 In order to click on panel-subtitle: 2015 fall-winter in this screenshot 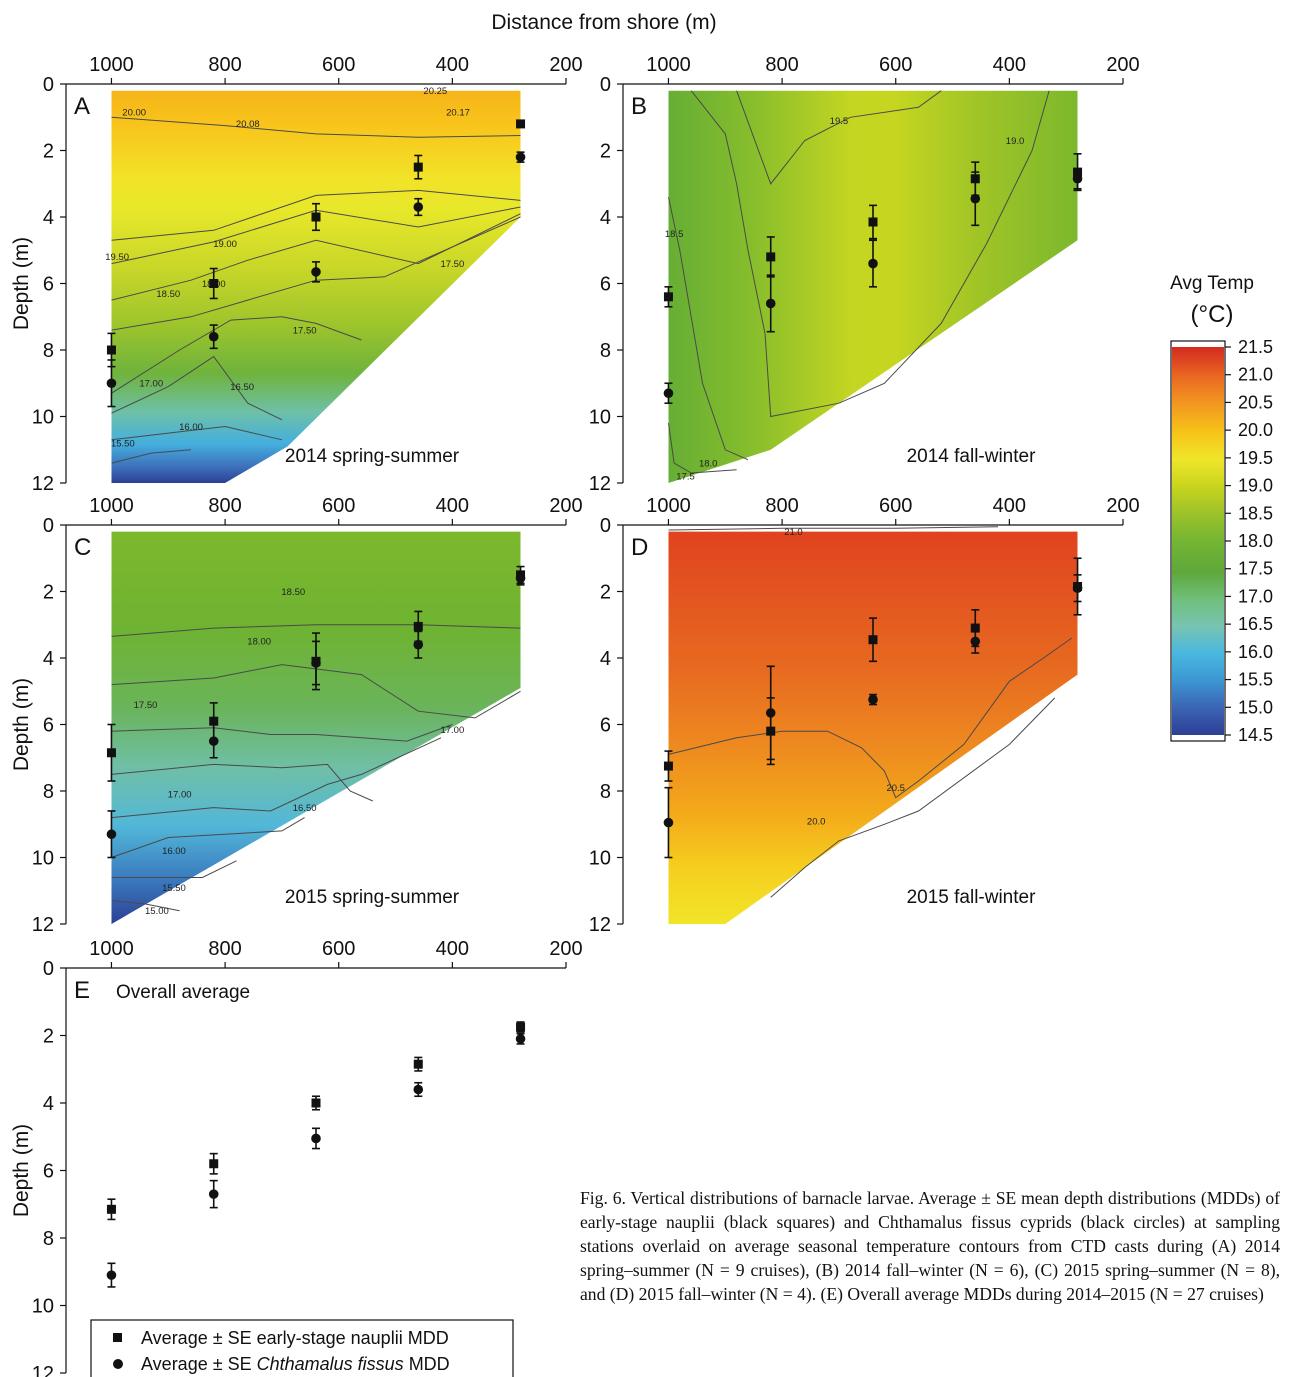, I will do `click(972, 897)`.